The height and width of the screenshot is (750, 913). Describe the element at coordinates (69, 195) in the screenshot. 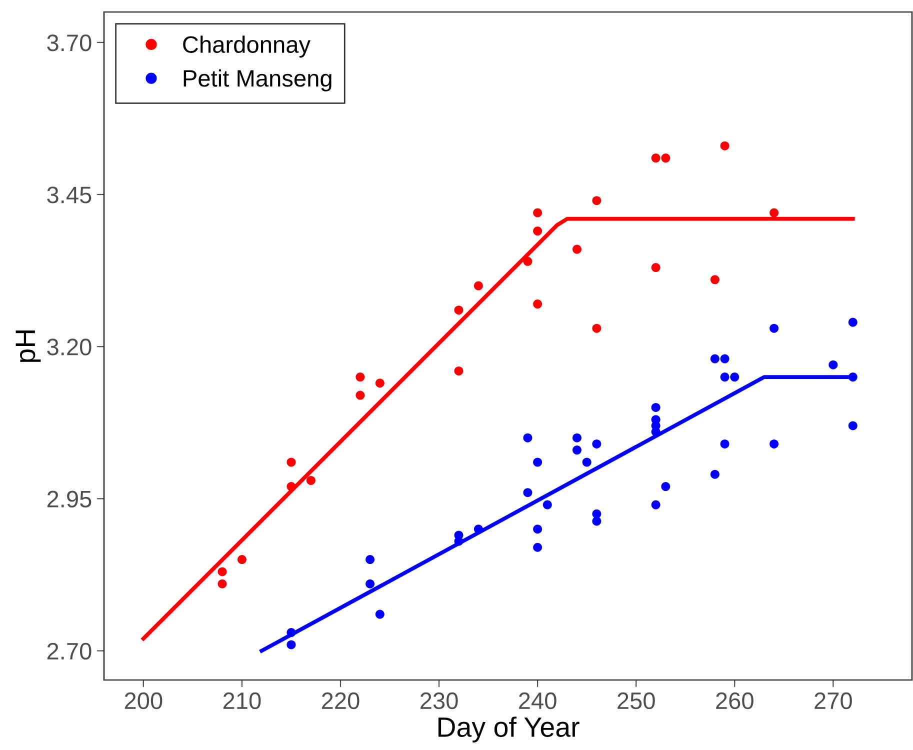

I see `y-tick-label: 3.45` at that location.